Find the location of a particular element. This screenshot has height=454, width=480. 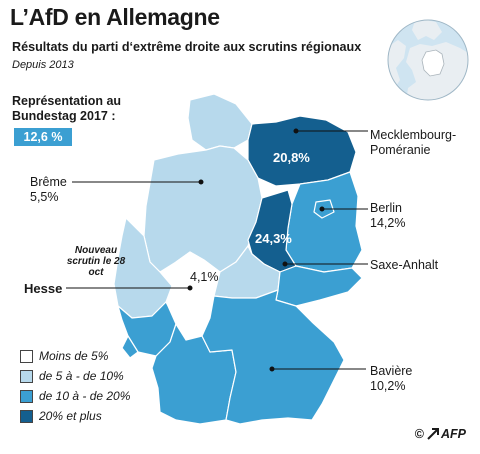

afp-logo-text: AFP is located at coordinates (453, 434).